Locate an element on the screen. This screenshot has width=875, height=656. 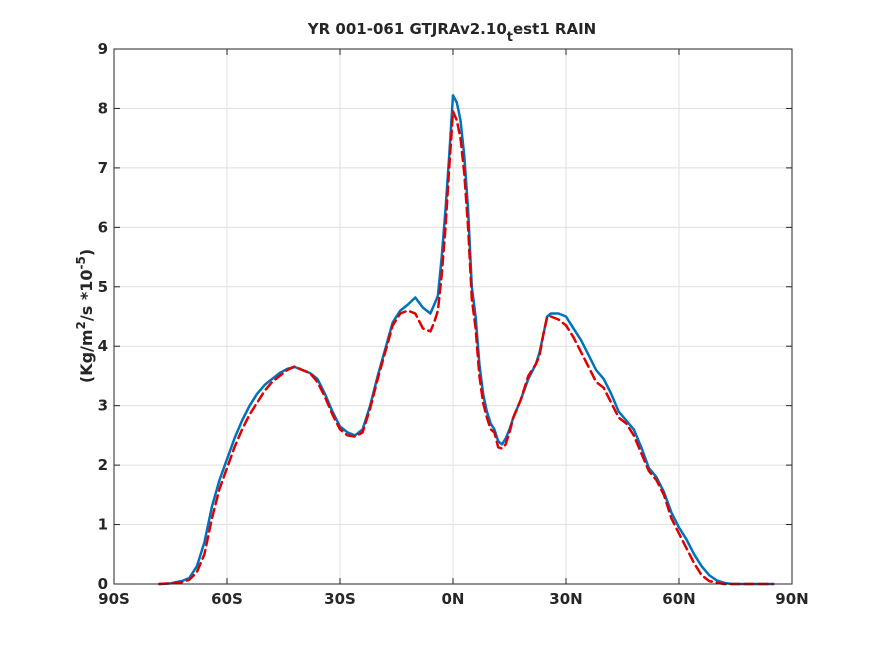
ylabel-main: (Kg/m is located at coordinates (86, 356).